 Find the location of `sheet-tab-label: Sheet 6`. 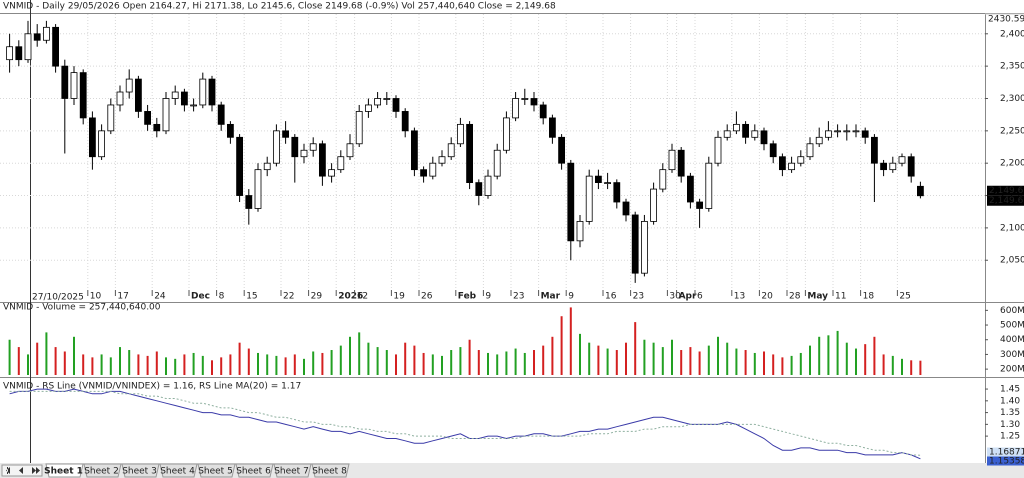

sheet-tab-label: Sheet 6 is located at coordinates (253, 472).